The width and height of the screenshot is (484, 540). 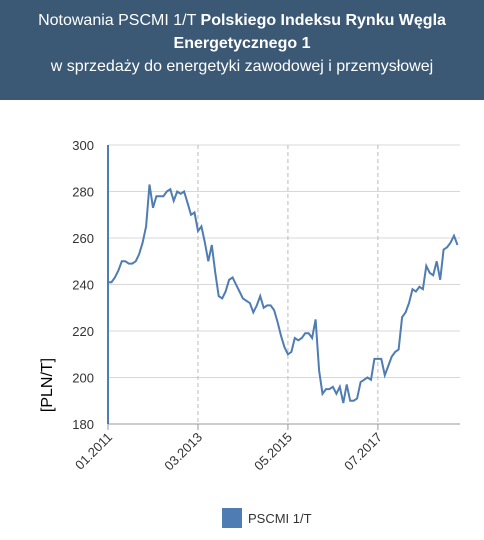 What do you see at coordinates (363, 452) in the screenshot?
I see `x-tick-label: 07.2017` at bounding box center [363, 452].